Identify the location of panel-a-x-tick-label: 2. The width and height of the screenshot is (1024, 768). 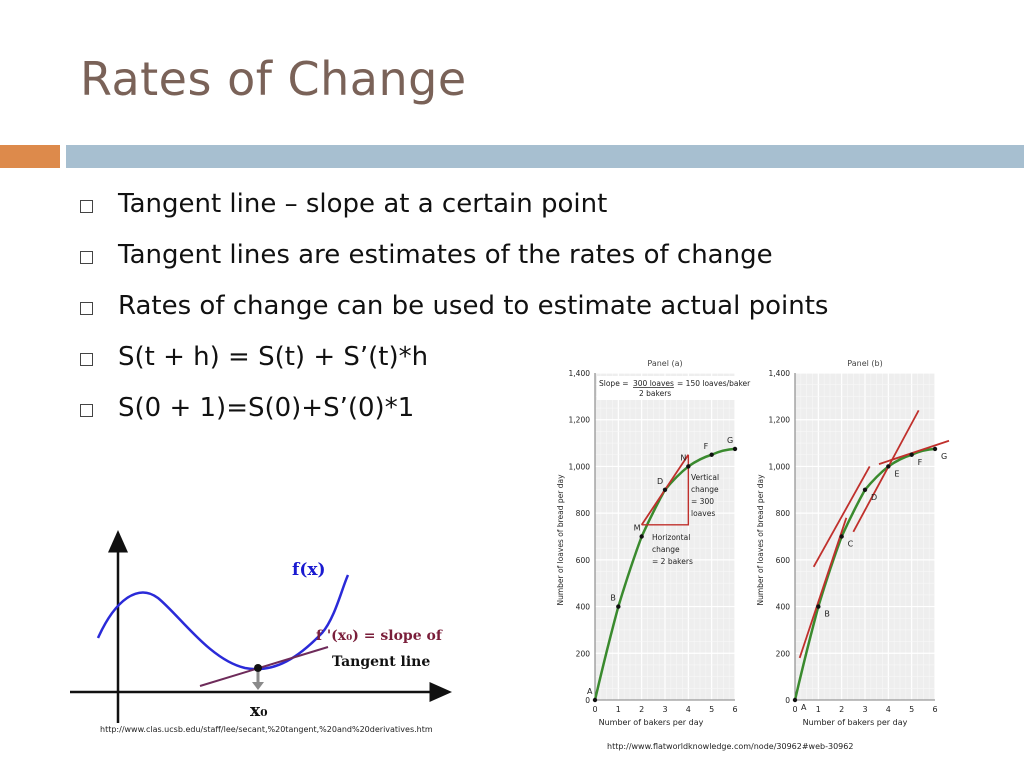
(641, 709).